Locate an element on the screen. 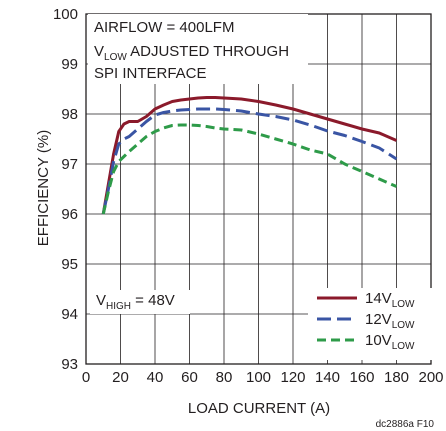 The width and height of the screenshot is (446, 431). x-tick-label: 40 is located at coordinates (155, 377).